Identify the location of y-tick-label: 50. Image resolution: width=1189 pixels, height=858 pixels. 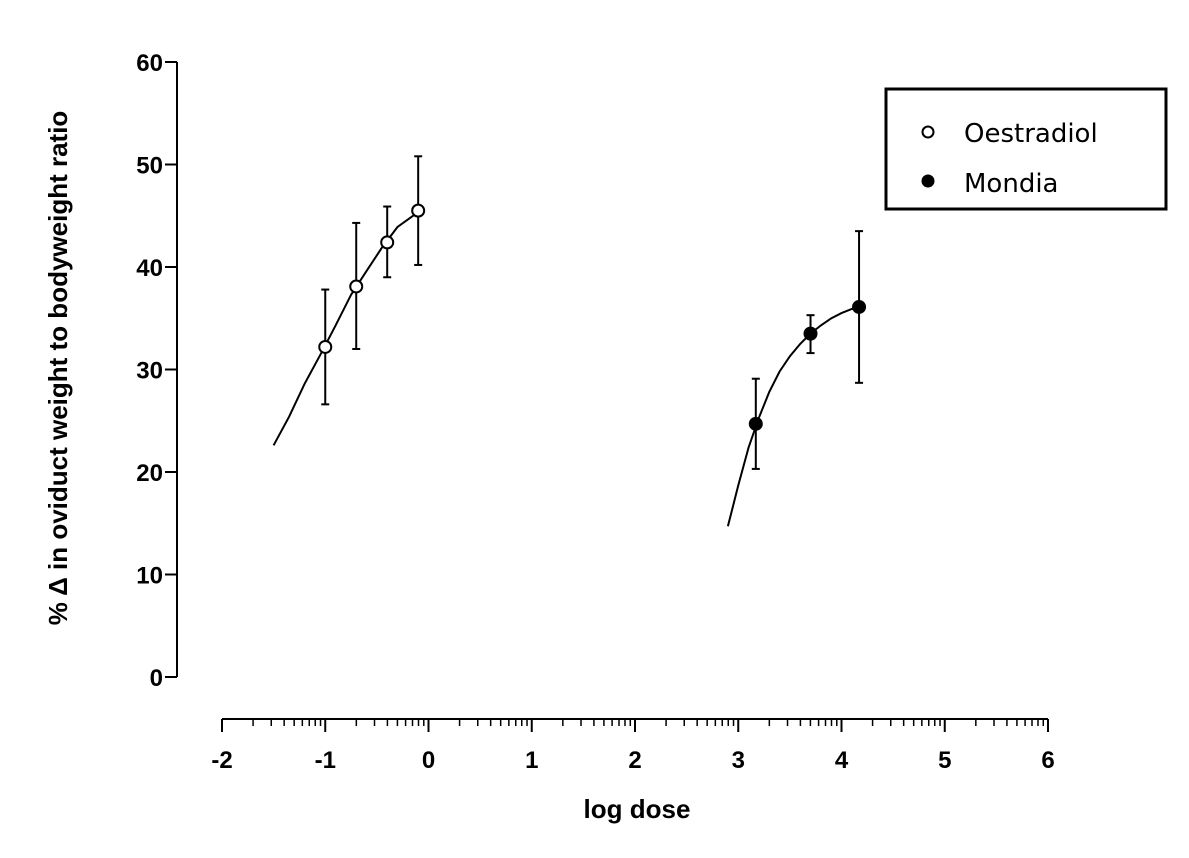
(149, 166).